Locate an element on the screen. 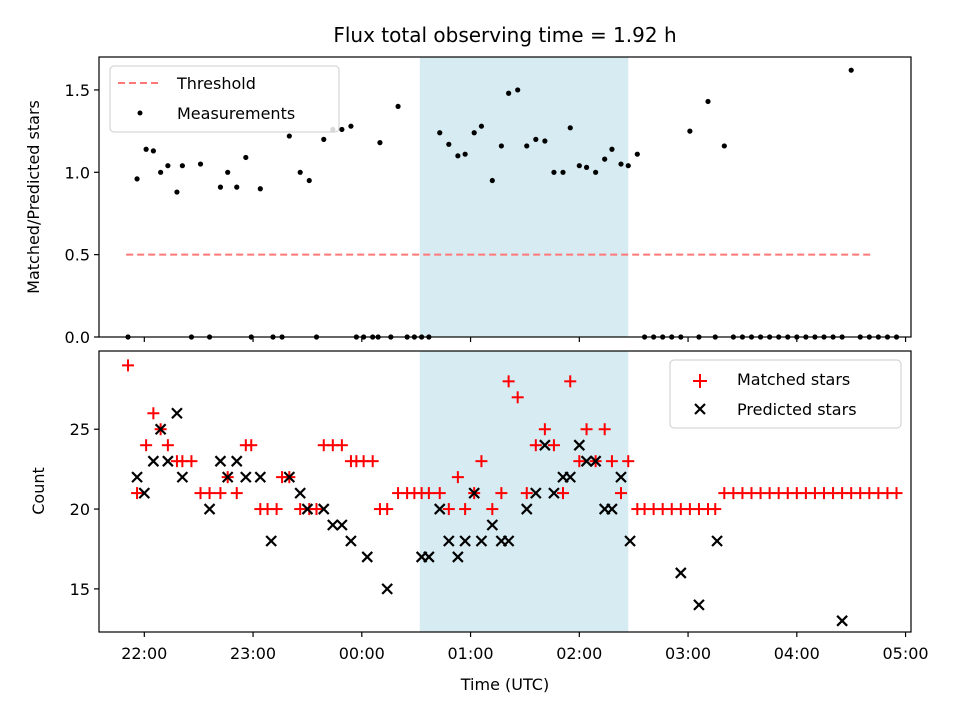 This screenshot has height=720, width=960. y-tick-label: 15 is located at coordinates (80, 589).